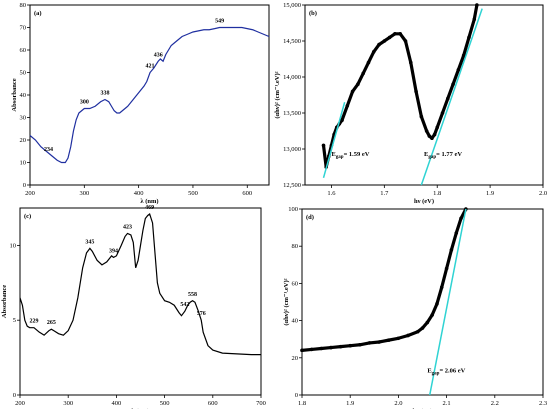 This screenshot has height=409, width=550. Describe the element at coordinates (292, 5) in the screenshot. I see `y-tick-label: 15,000` at that location.